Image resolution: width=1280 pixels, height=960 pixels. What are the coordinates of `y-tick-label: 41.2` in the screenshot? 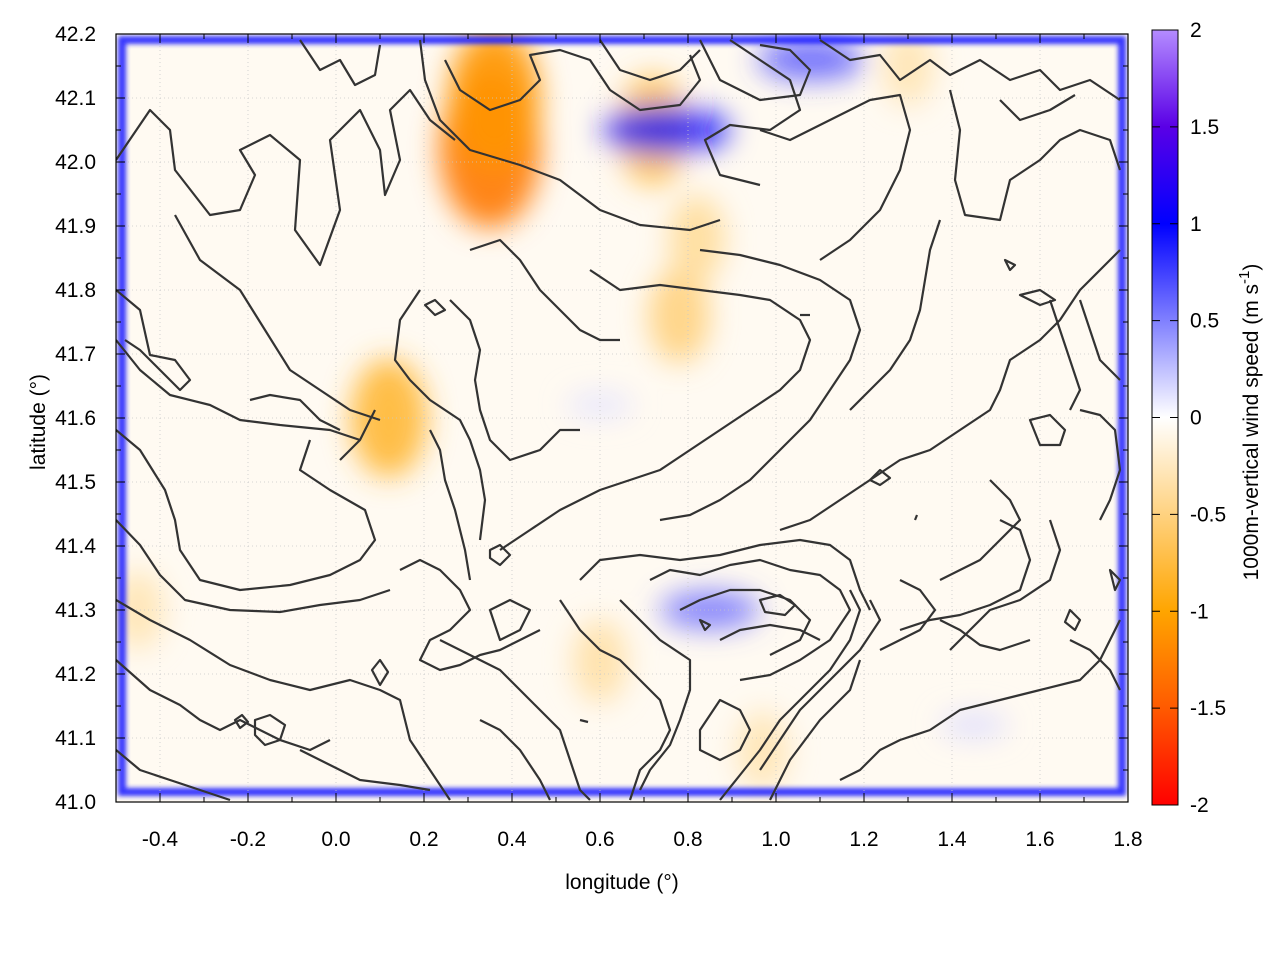 It's located at (75, 674).